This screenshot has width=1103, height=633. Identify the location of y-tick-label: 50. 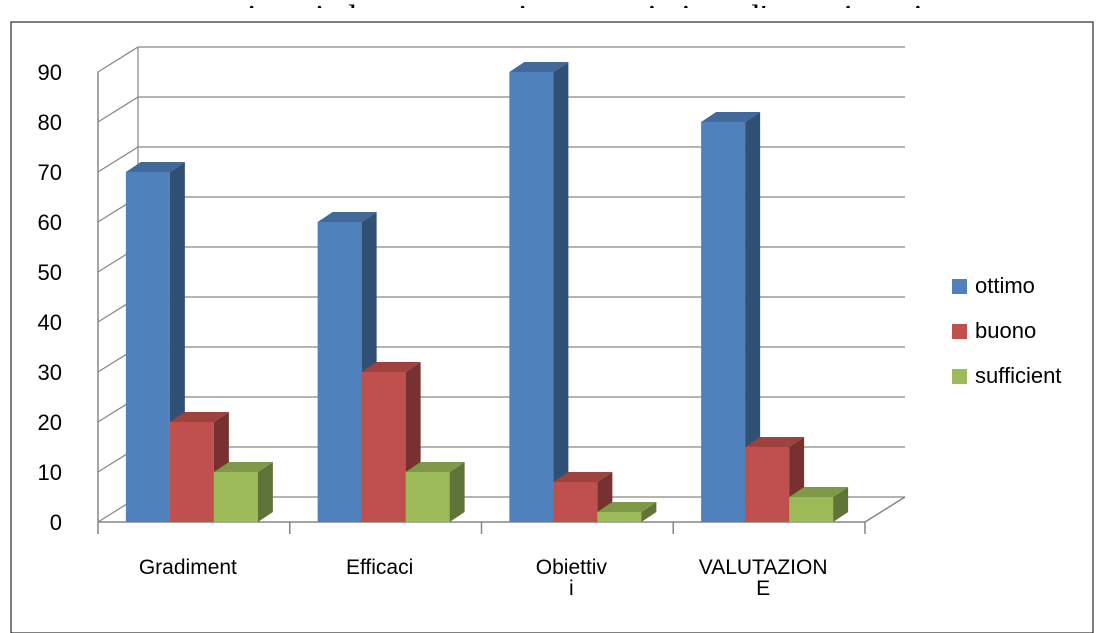
(50, 272).